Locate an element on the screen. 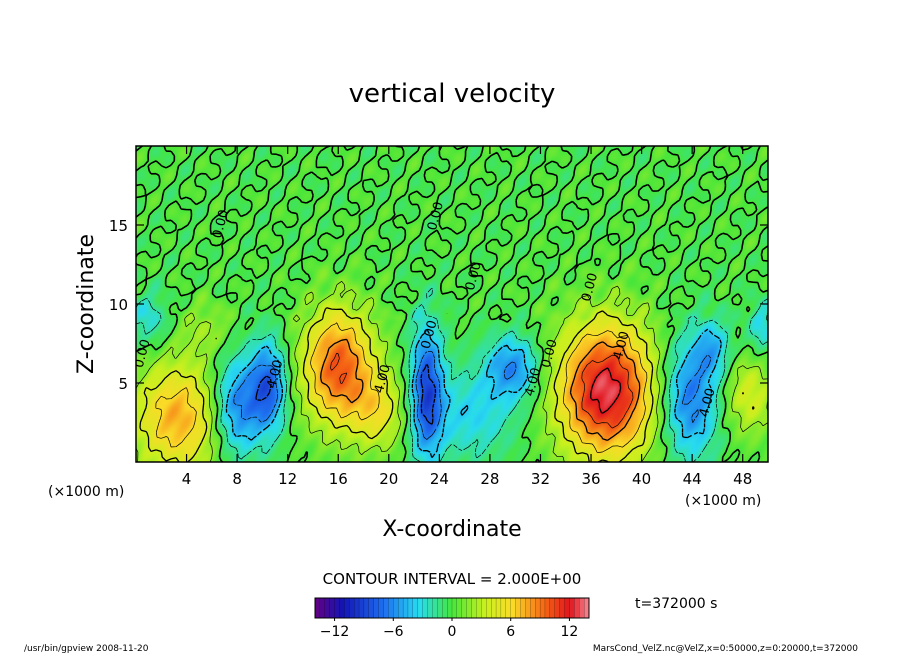  colorbar-tick-label: −12 is located at coordinates (335, 632).